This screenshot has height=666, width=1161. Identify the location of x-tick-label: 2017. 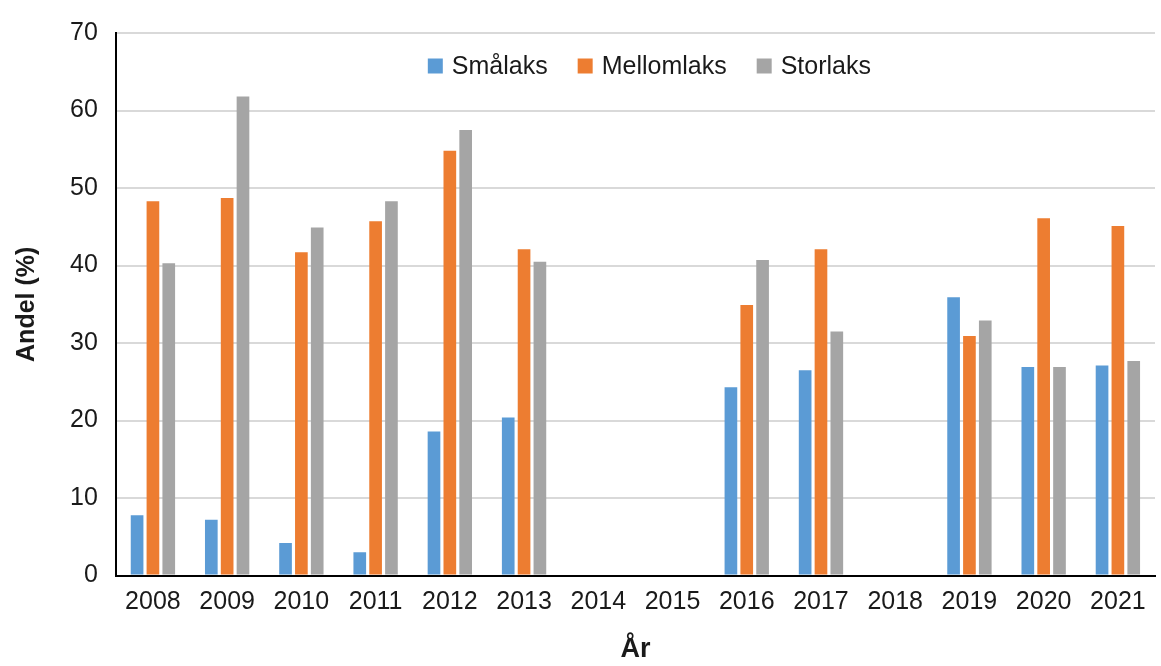
(821, 600).